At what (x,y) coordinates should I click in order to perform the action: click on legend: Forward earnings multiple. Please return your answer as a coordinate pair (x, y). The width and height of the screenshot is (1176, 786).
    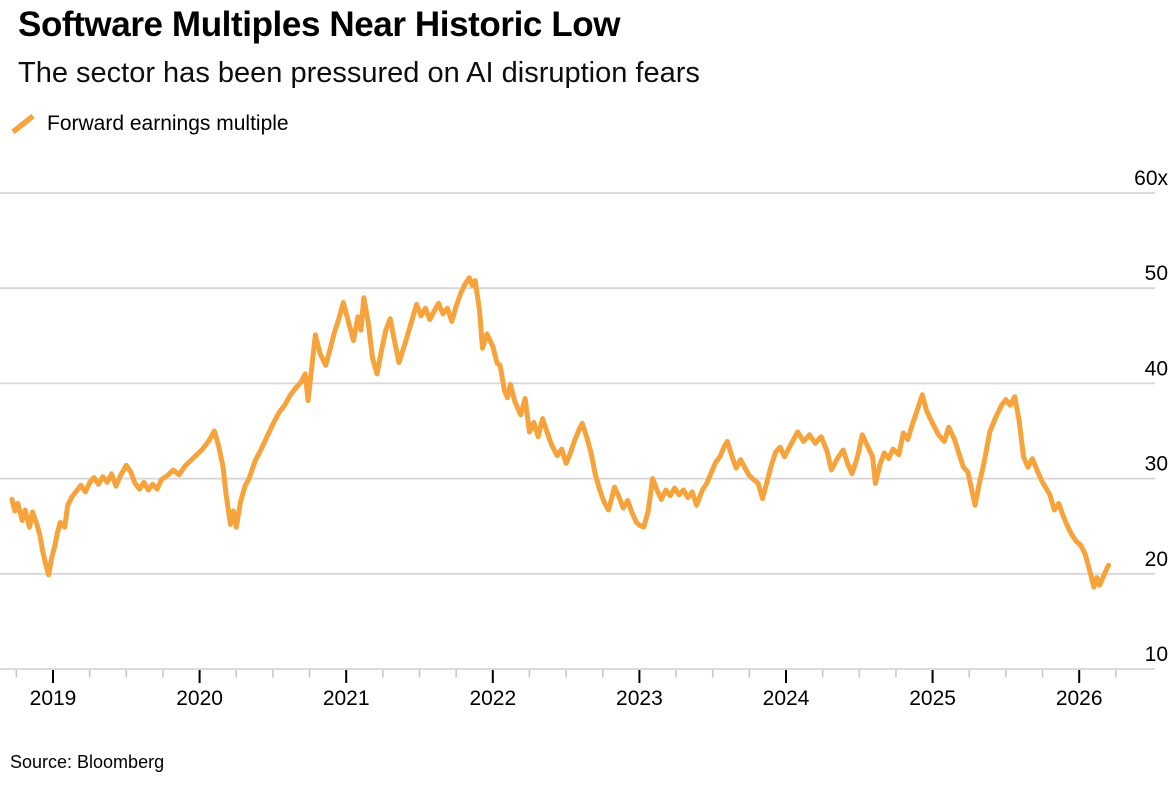
    Looking at the image, I should click on (149, 124).